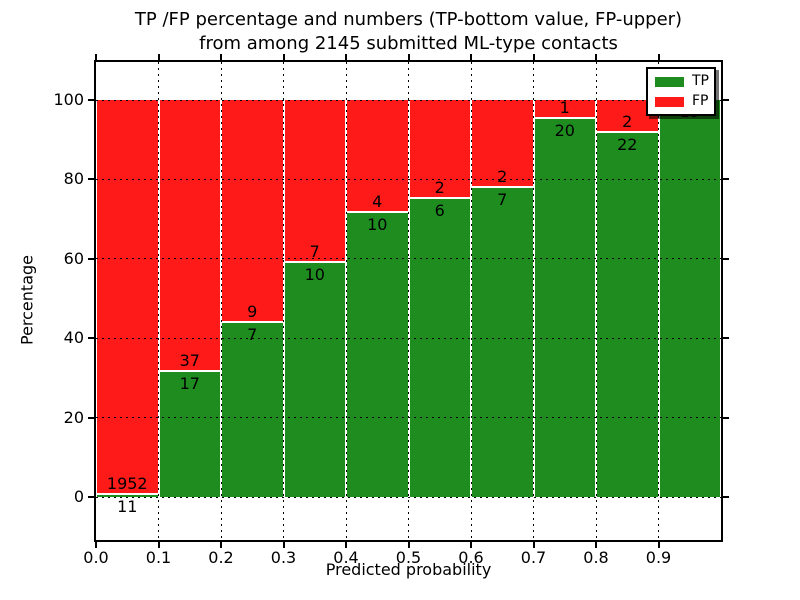 Image resolution: width=800 pixels, height=600 pixels. What do you see at coordinates (627, 145) in the screenshot?
I see `tp-count-label: 22` at bounding box center [627, 145].